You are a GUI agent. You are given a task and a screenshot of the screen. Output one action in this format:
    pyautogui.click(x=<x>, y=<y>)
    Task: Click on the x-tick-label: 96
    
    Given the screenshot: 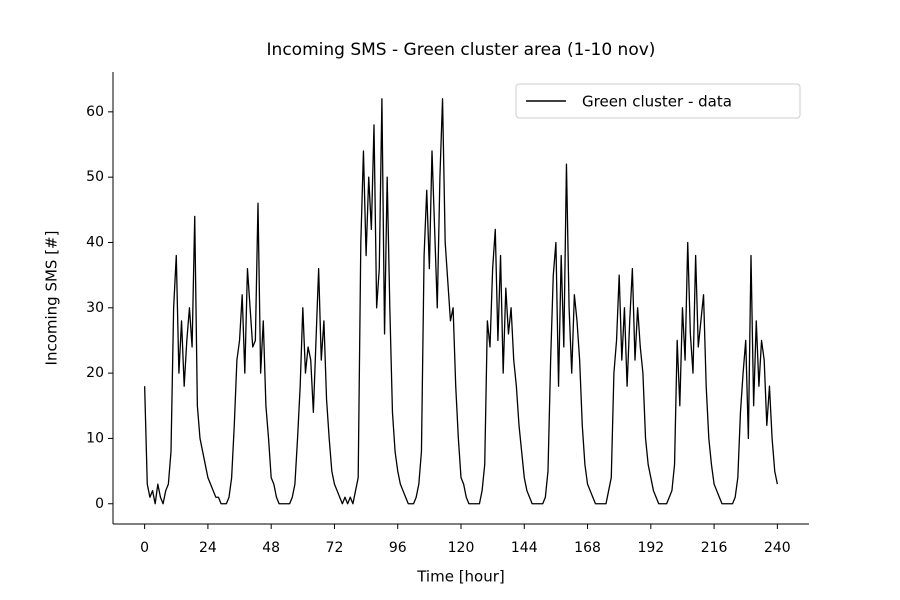 What is the action you would take?
    pyautogui.click(x=398, y=548)
    